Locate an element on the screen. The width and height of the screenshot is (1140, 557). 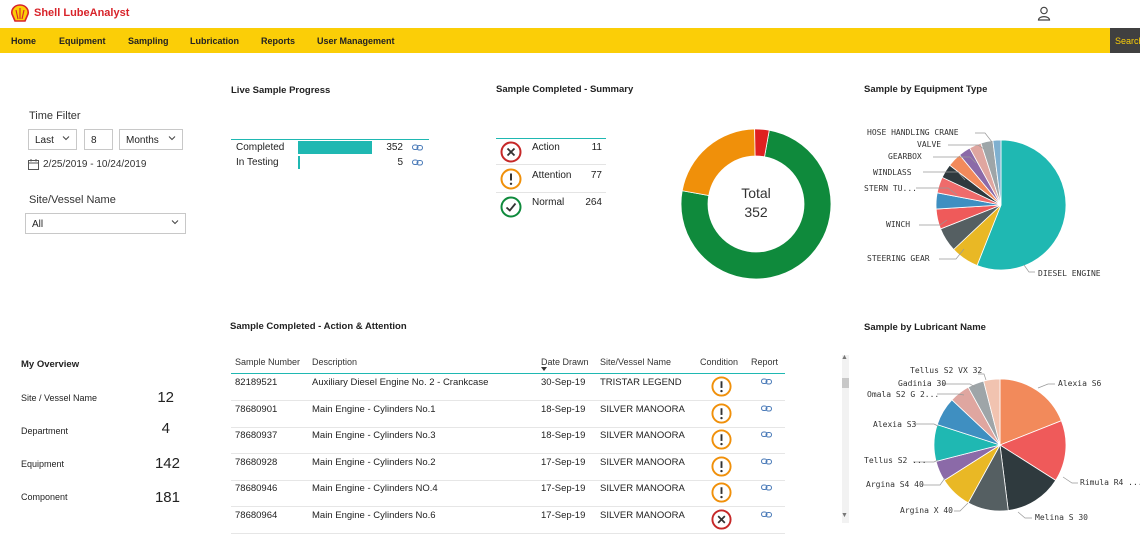
cell-date-drawn: 17-Sep-19 is located at coordinates (563, 515).